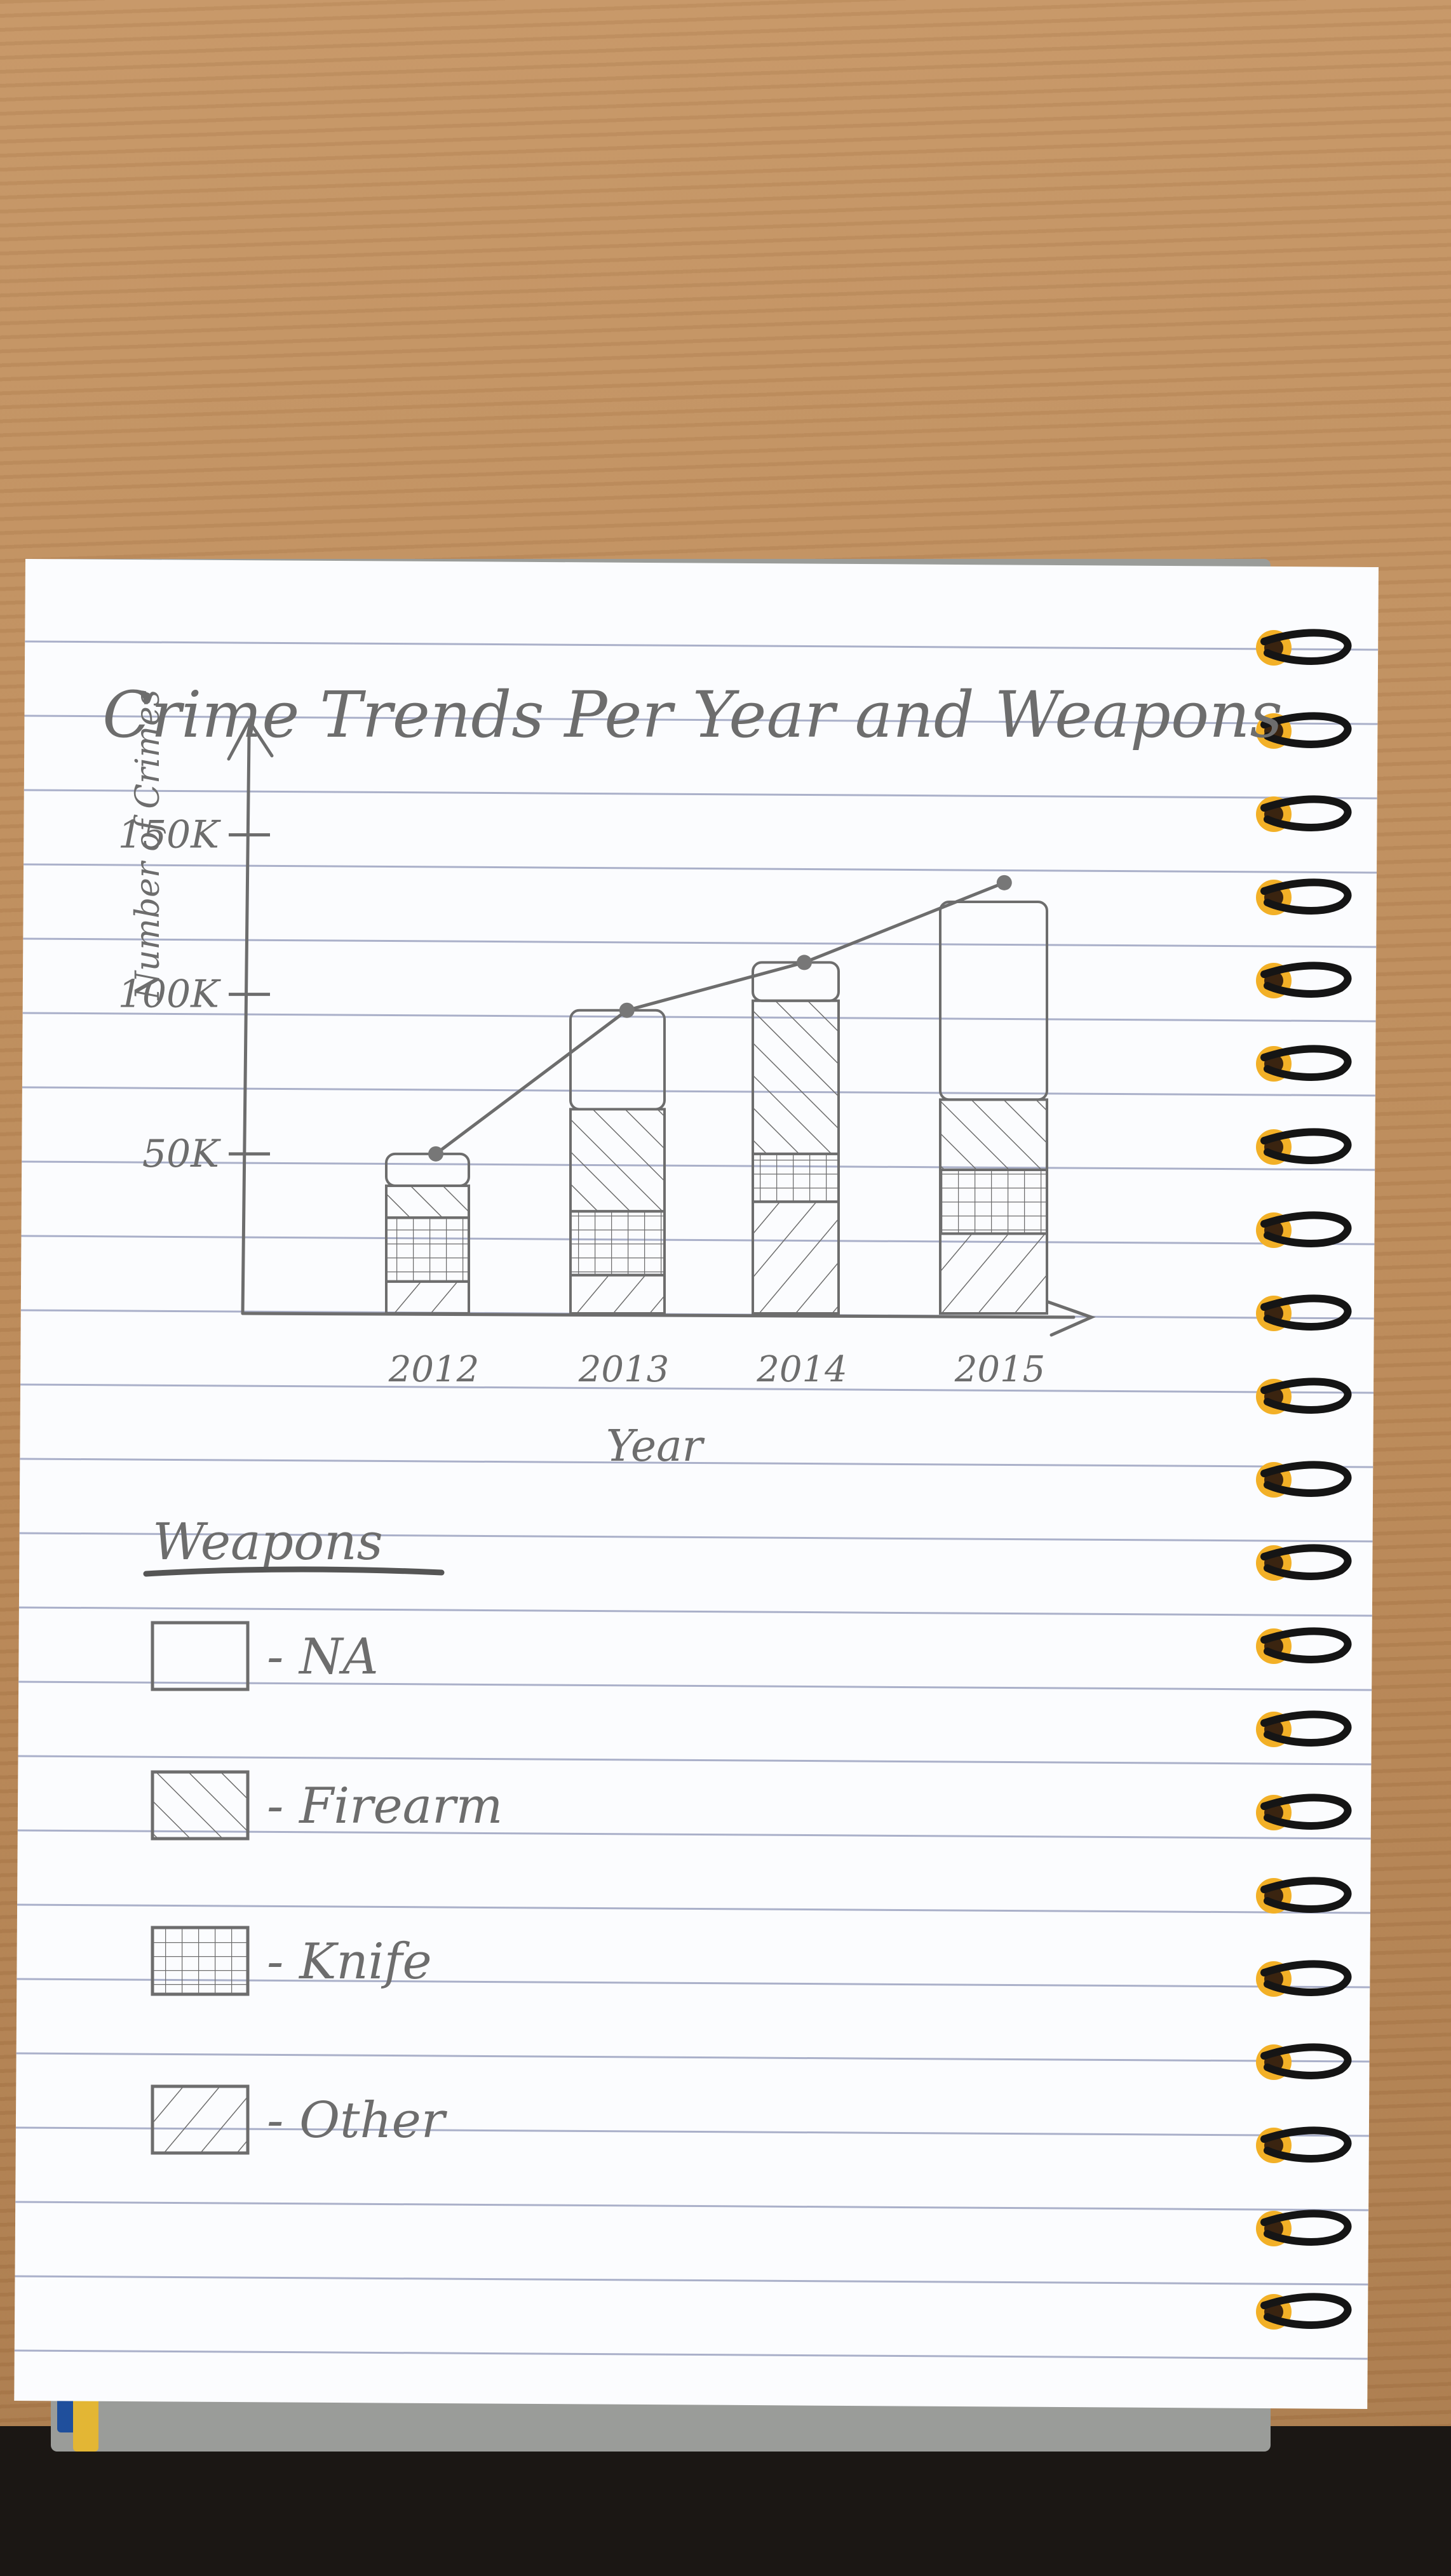  What do you see at coordinates (265, 1656) in the screenshot?
I see `legend-item: - NA` at bounding box center [265, 1656].